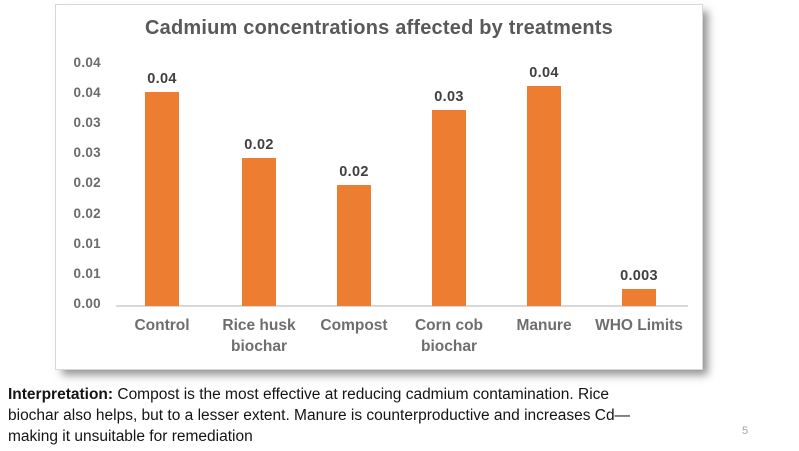  What do you see at coordinates (61, 394) in the screenshot?
I see `interpretation-label: Interpretation:` at bounding box center [61, 394].